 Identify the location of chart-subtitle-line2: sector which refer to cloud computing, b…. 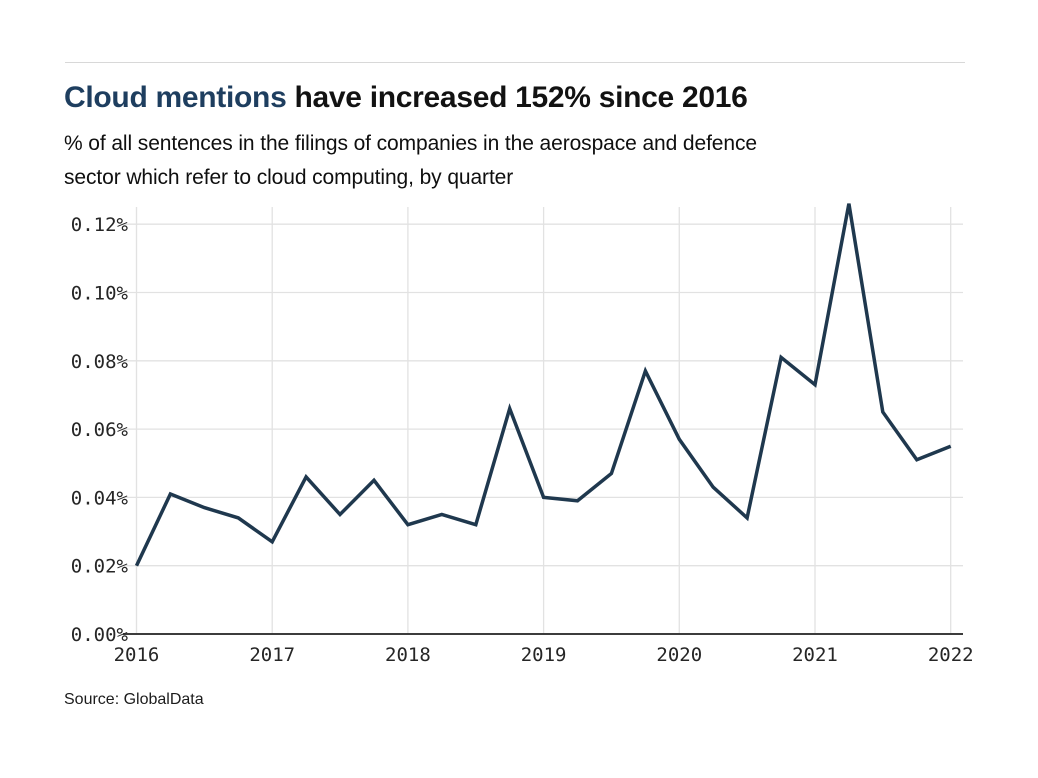
(289, 177).